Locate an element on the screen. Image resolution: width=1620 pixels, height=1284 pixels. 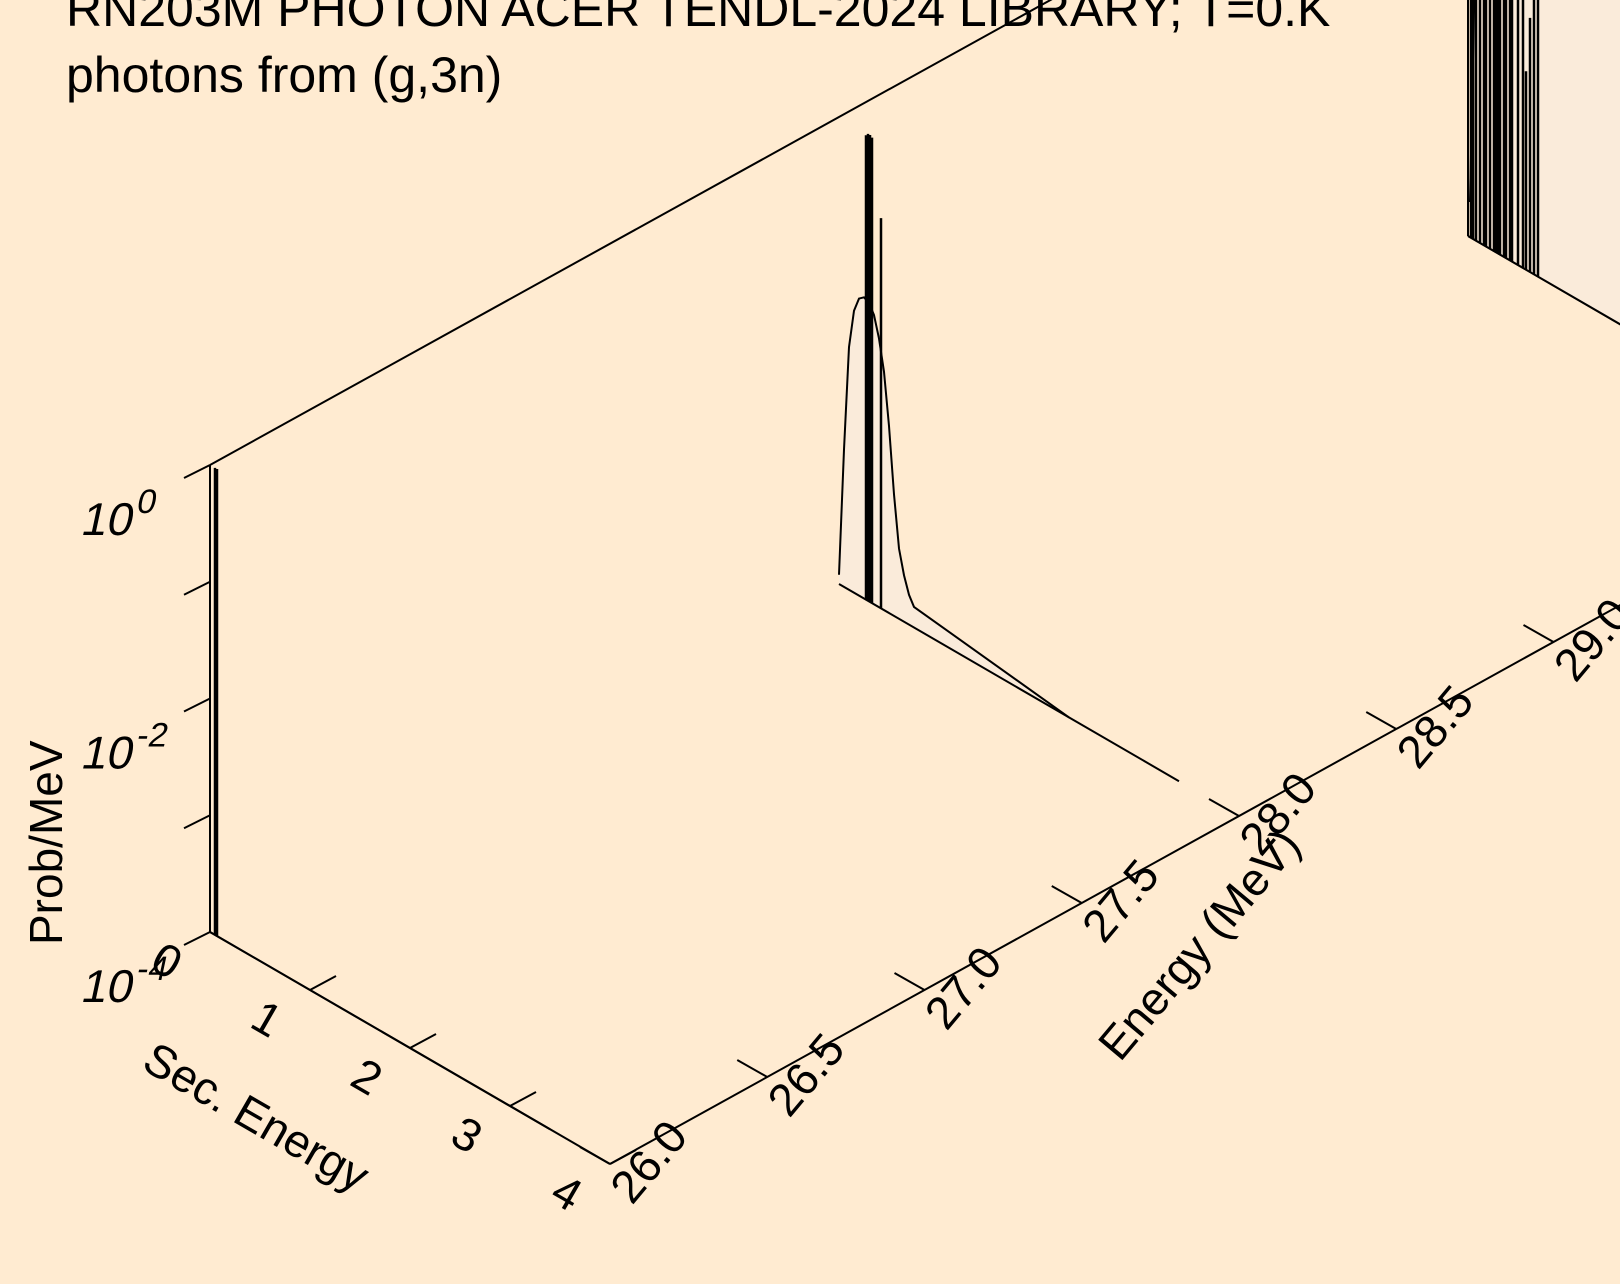
z-tick-exponent: -2 is located at coordinates (153, 736).